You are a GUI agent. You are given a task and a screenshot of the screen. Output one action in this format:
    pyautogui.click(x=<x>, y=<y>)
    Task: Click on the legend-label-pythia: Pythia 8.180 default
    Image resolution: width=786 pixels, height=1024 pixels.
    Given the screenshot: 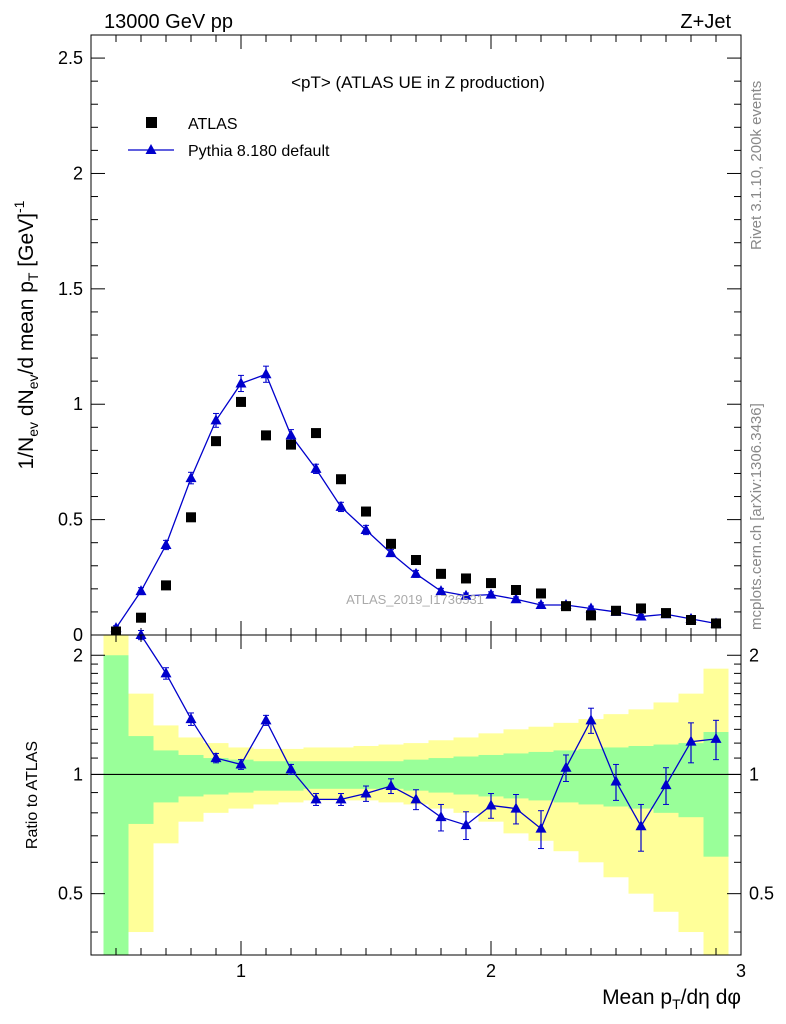 What is the action you would take?
    pyautogui.click(x=259, y=151)
    